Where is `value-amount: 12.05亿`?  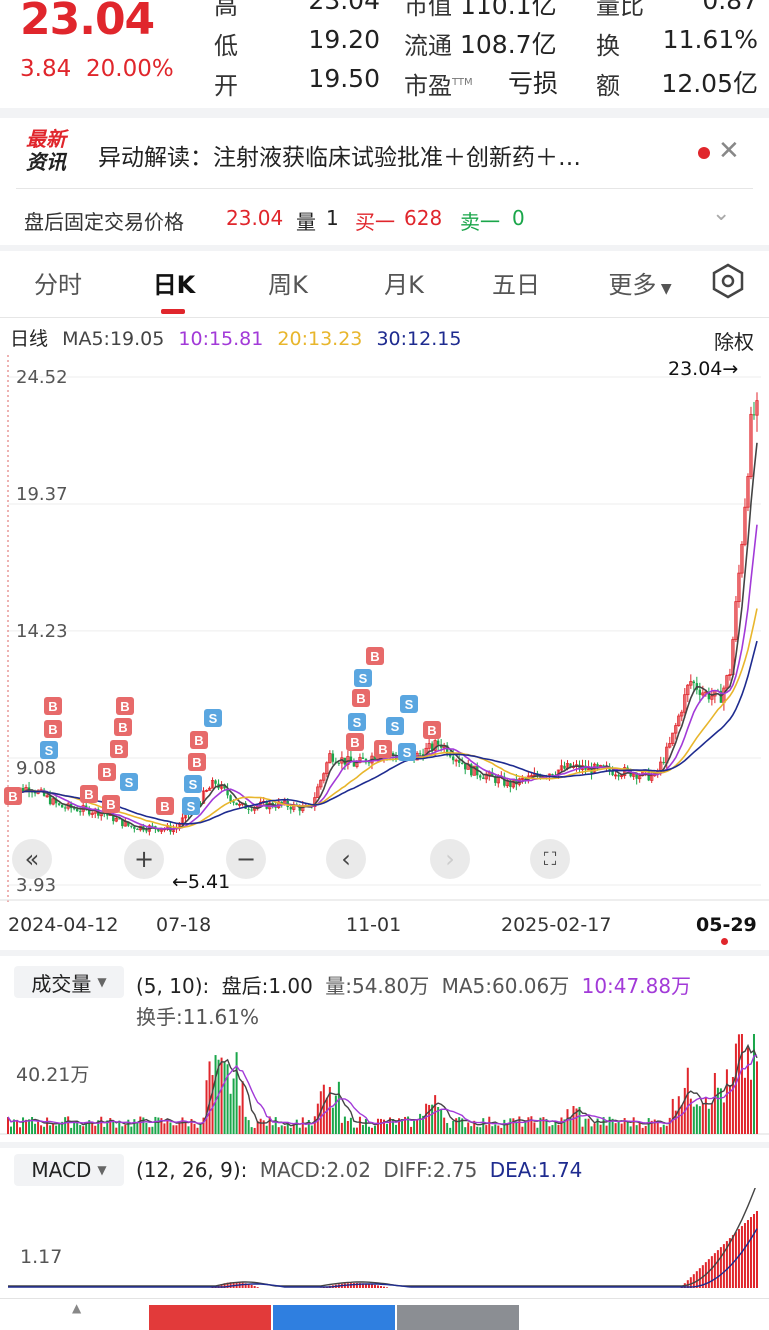 value-amount: 12.05亿 is located at coordinates (704, 82).